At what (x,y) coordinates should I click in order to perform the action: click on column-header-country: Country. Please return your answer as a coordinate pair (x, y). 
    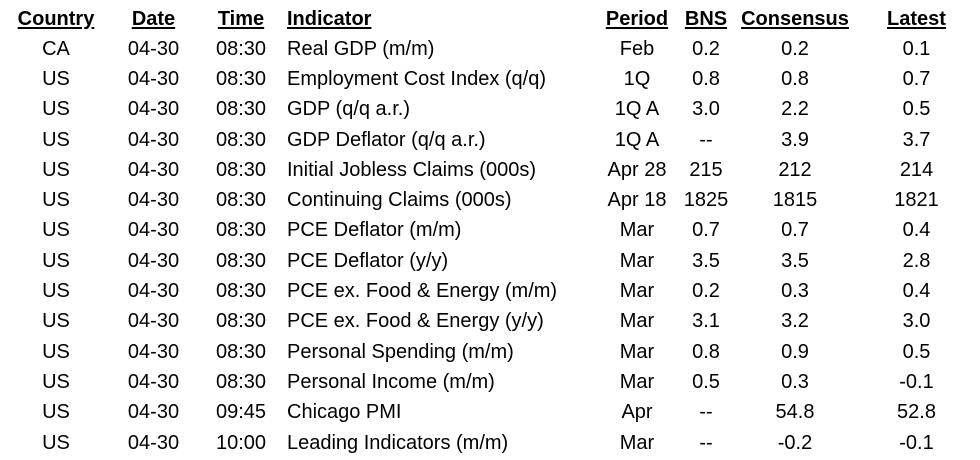
    Looking at the image, I should click on (56, 18).